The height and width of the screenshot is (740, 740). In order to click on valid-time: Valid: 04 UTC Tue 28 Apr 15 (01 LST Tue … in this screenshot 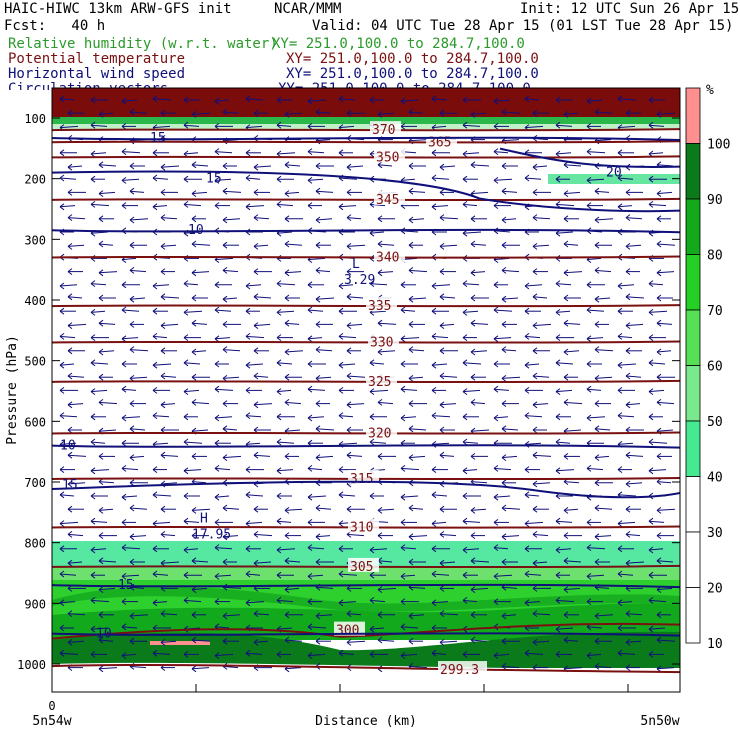, I will do `click(523, 26)`.